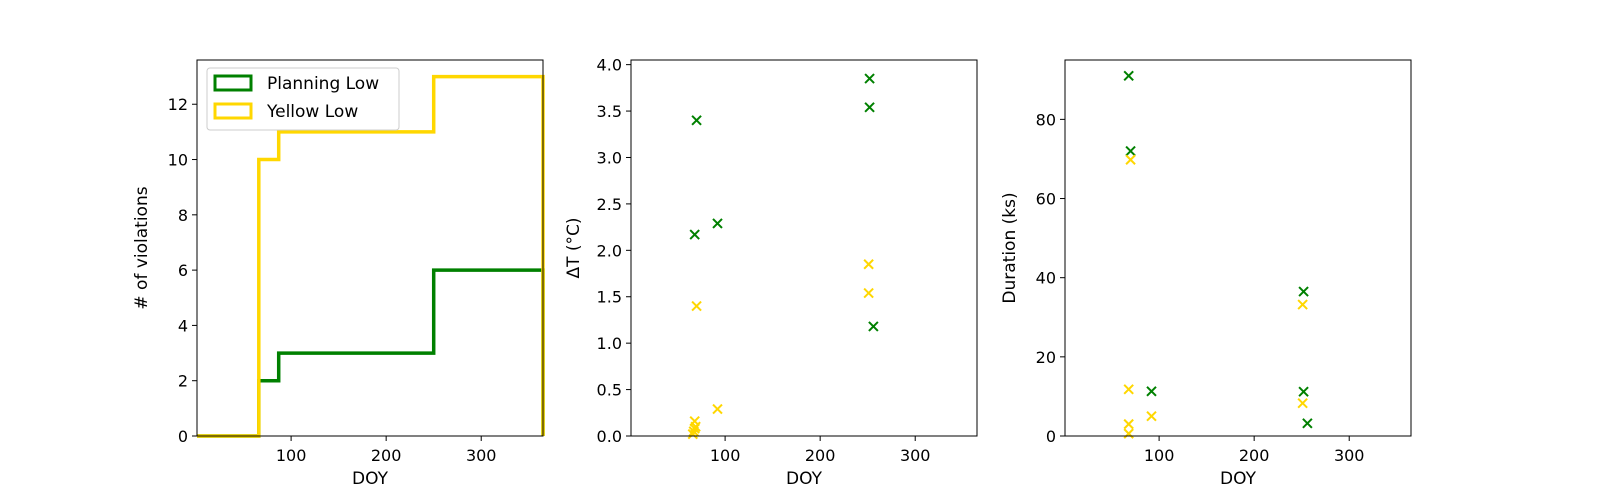  What do you see at coordinates (233, 83) in the screenshot?
I see `legend-swatch-planning-low` at bounding box center [233, 83].